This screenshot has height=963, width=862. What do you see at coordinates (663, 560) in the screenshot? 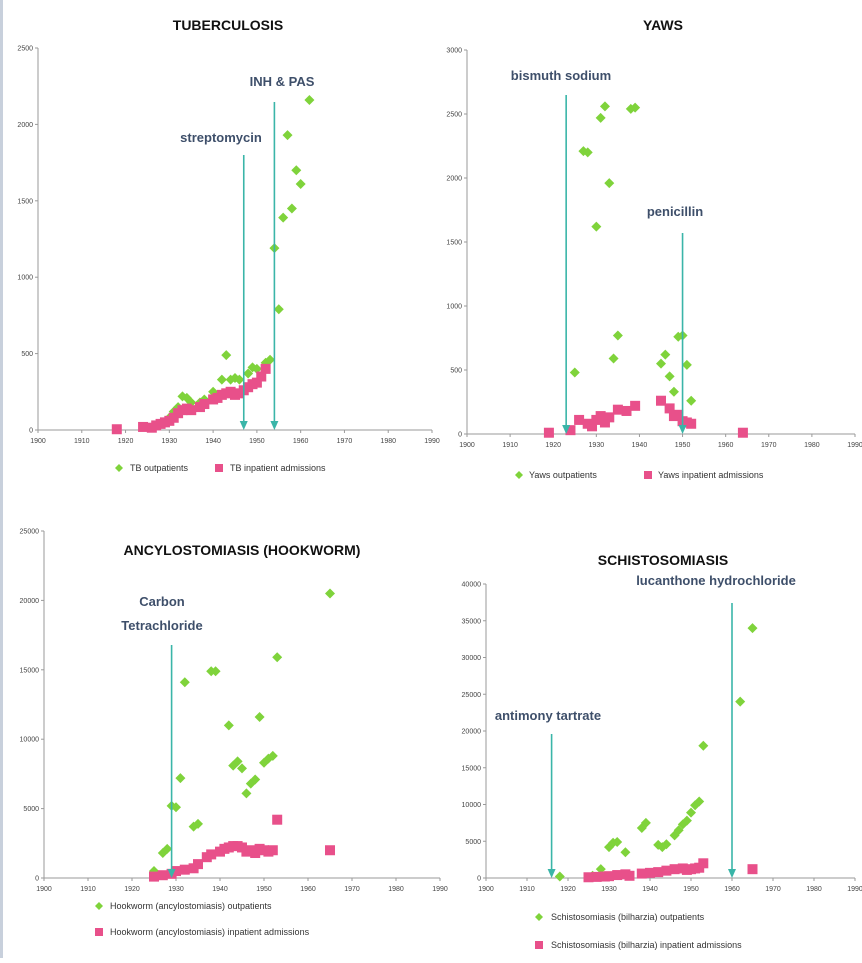
I see `chart-title: SCHISTOSOMIASIS` at bounding box center [663, 560].